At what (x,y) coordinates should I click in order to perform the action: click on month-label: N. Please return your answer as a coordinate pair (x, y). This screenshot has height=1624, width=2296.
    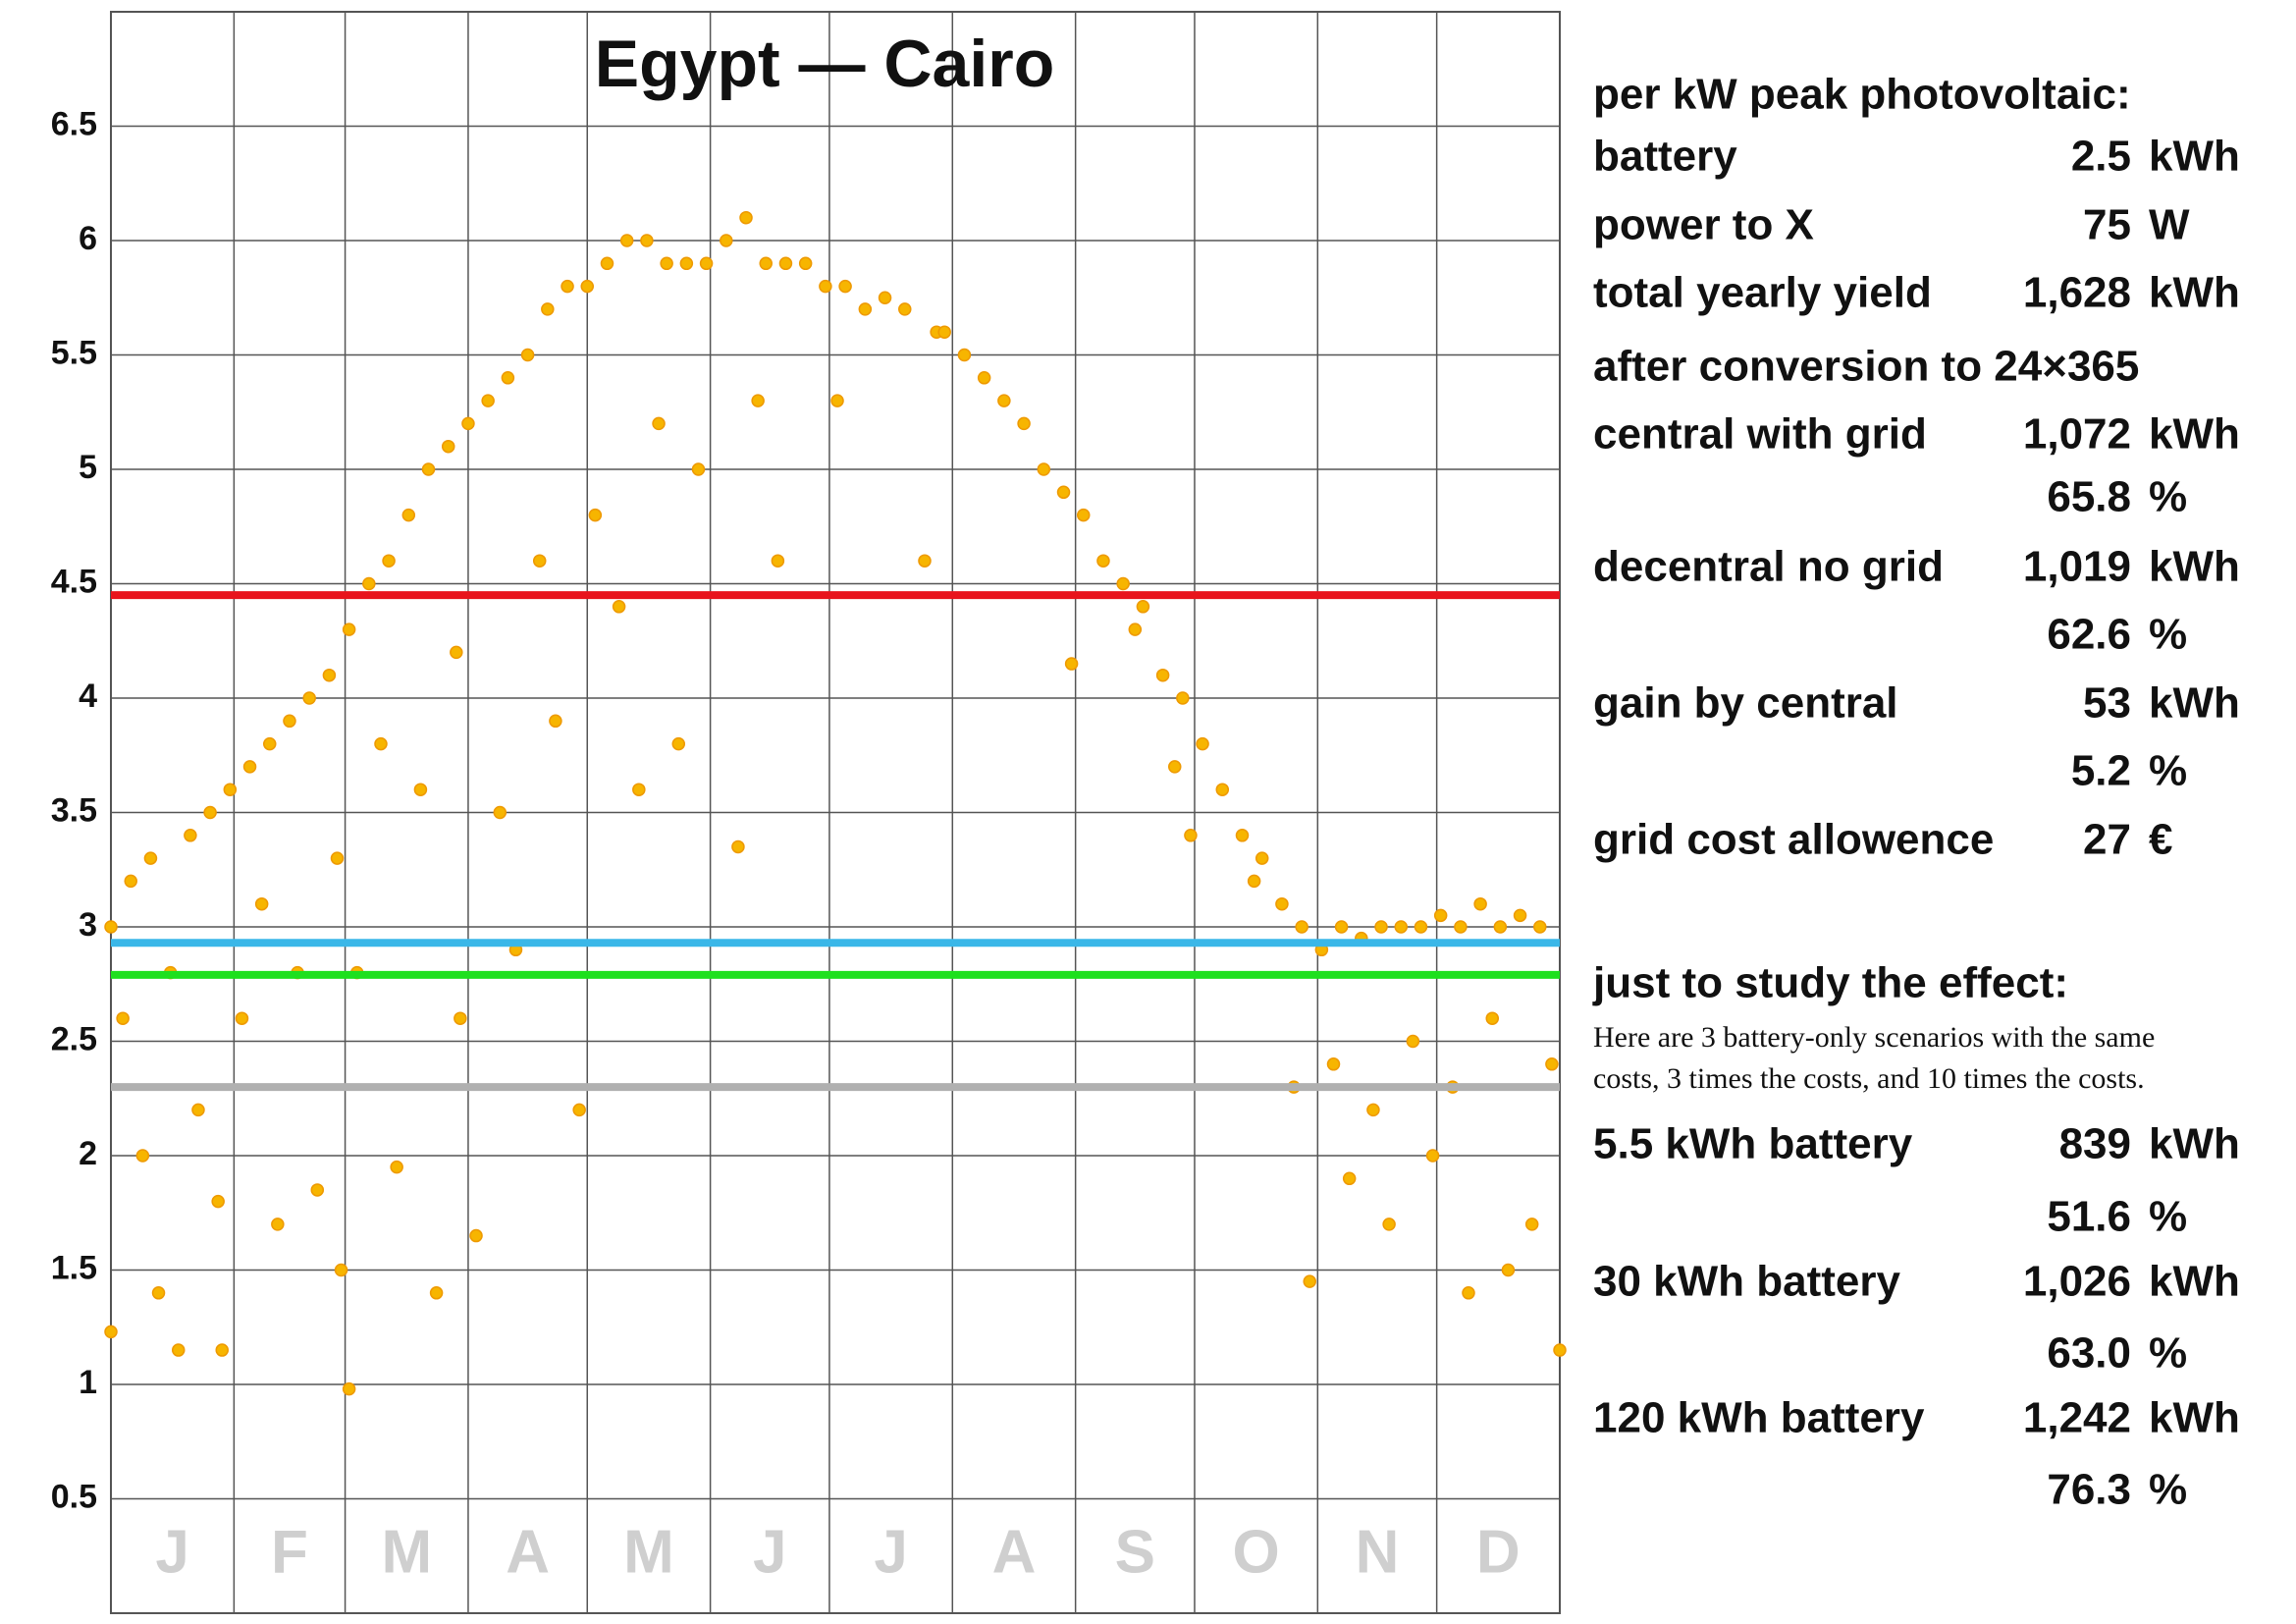
    Looking at the image, I should click on (1378, 1552).